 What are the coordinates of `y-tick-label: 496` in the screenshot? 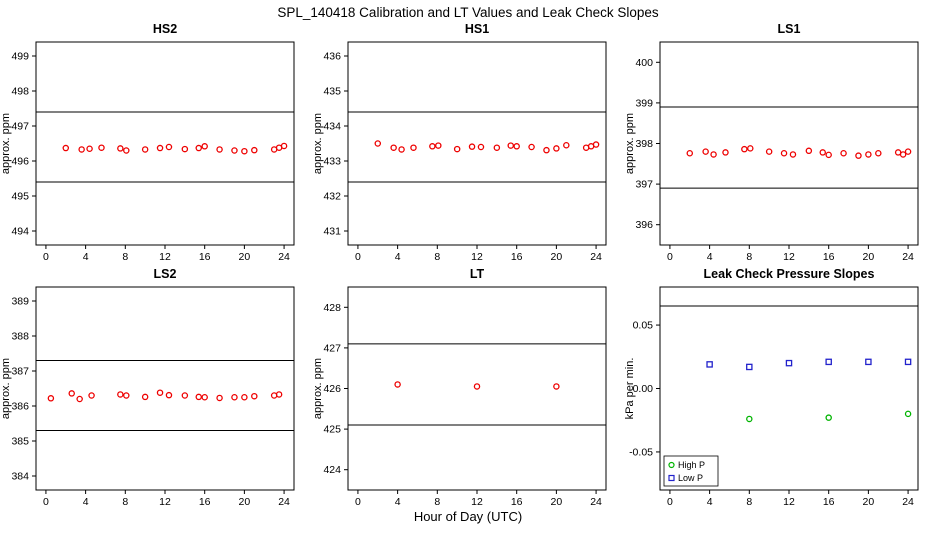 It's located at (20, 162).